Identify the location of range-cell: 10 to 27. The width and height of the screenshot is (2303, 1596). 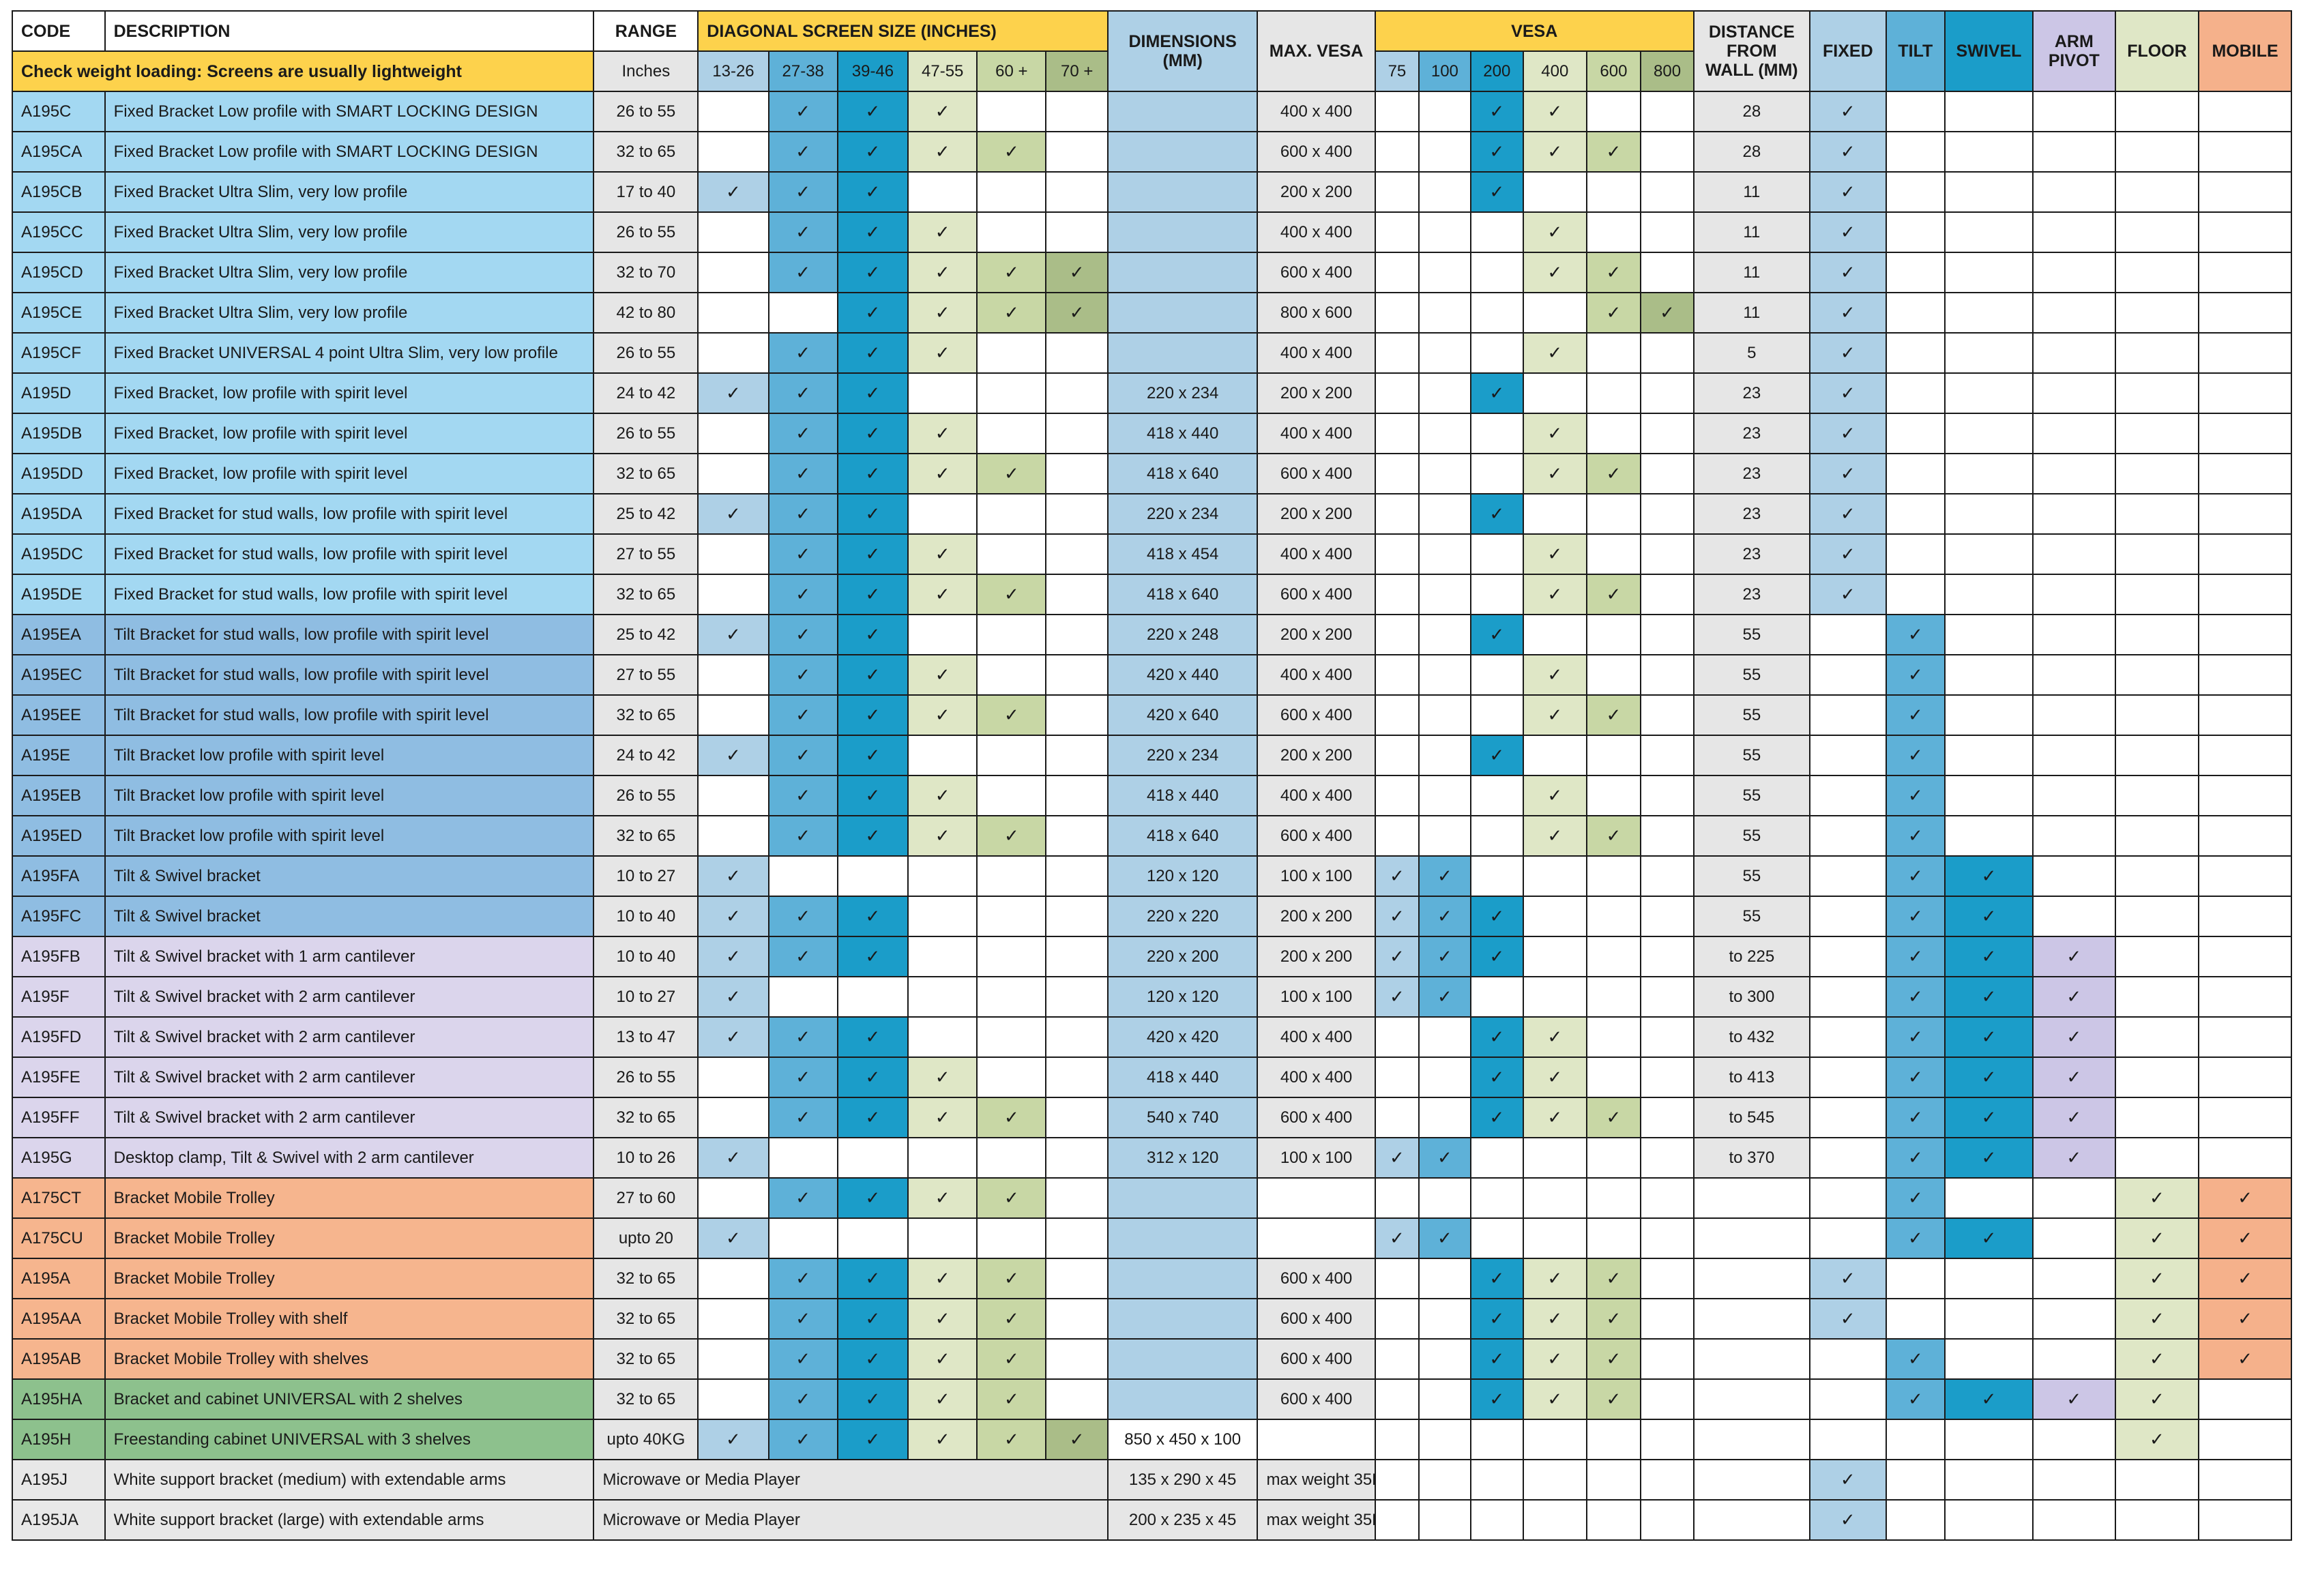
(646, 997).